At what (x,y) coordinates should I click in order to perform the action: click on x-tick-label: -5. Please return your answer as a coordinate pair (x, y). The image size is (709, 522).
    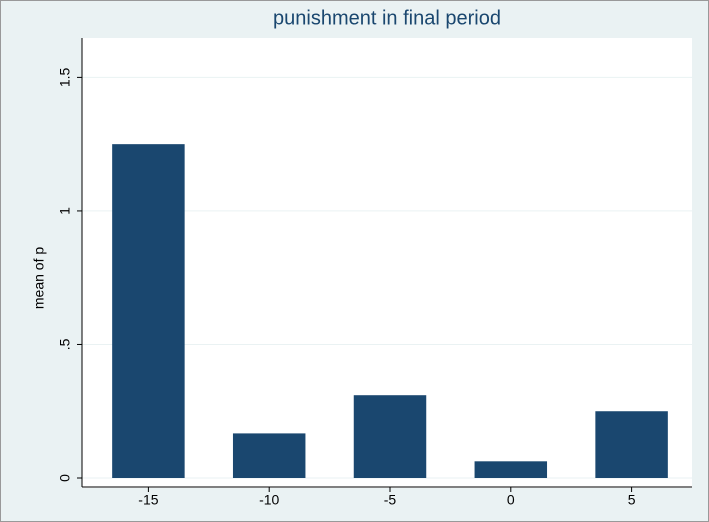
    Looking at the image, I should click on (390, 500).